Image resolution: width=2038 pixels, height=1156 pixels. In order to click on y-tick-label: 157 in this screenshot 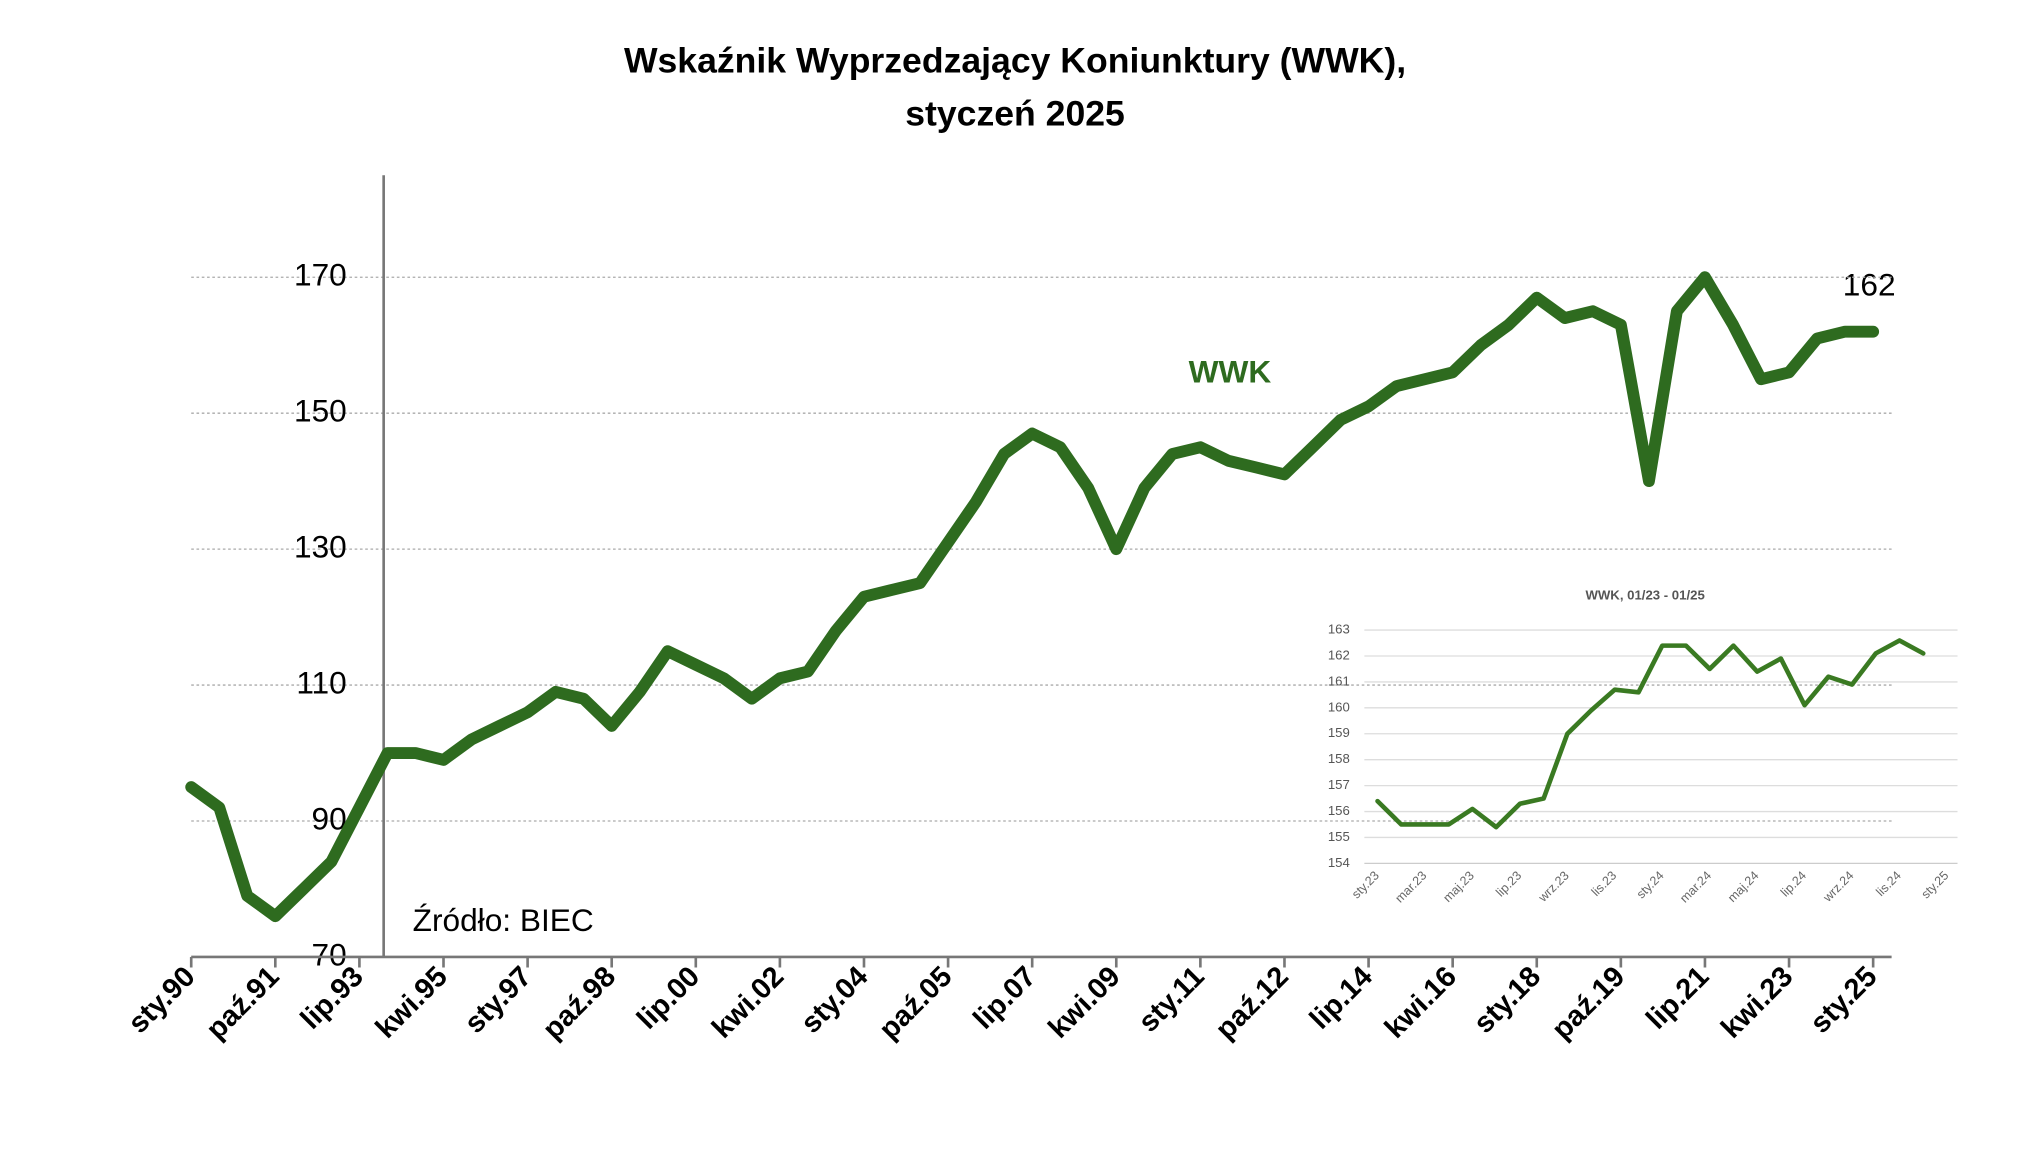, I will do `click(1339, 784)`.